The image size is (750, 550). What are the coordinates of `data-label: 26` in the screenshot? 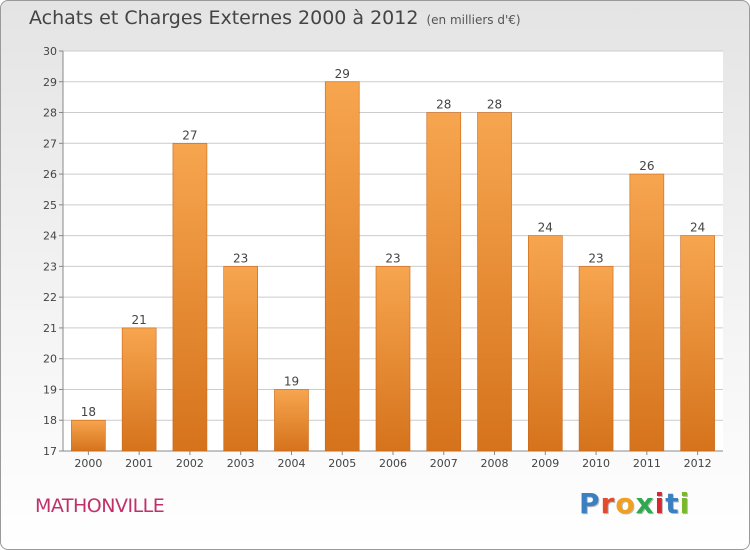 It's located at (646, 166).